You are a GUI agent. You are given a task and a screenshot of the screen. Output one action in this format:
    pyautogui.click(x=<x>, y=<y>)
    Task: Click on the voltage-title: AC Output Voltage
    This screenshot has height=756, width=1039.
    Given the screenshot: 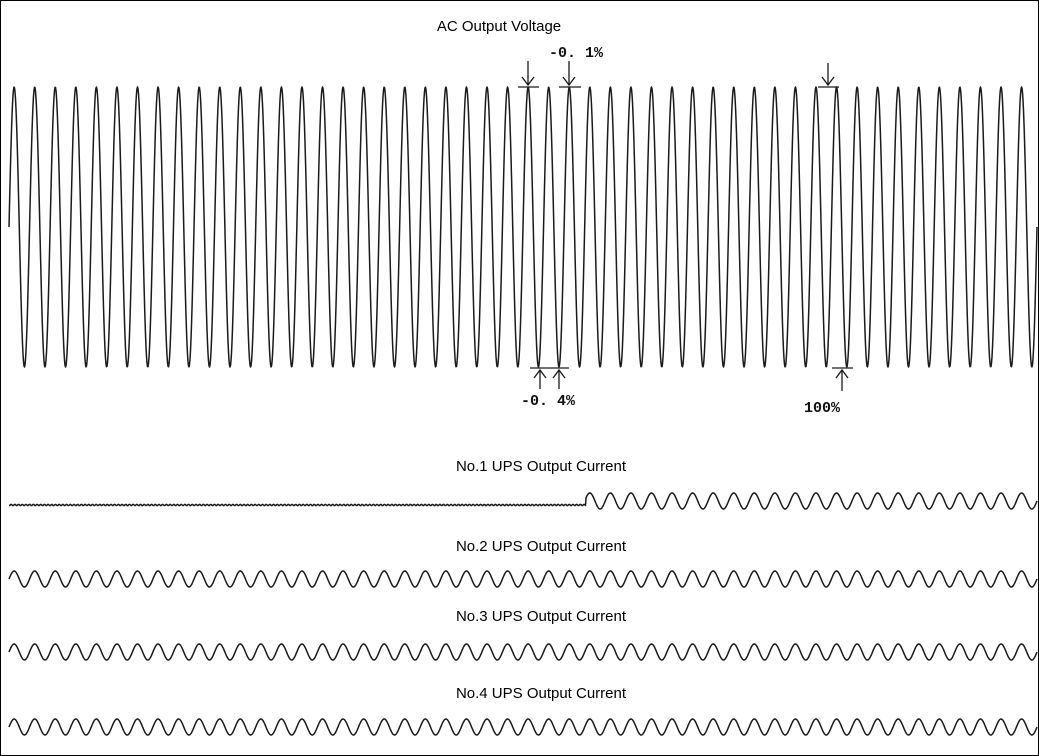 What is the action you would take?
    pyautogui.click(x=499, y=26)
    